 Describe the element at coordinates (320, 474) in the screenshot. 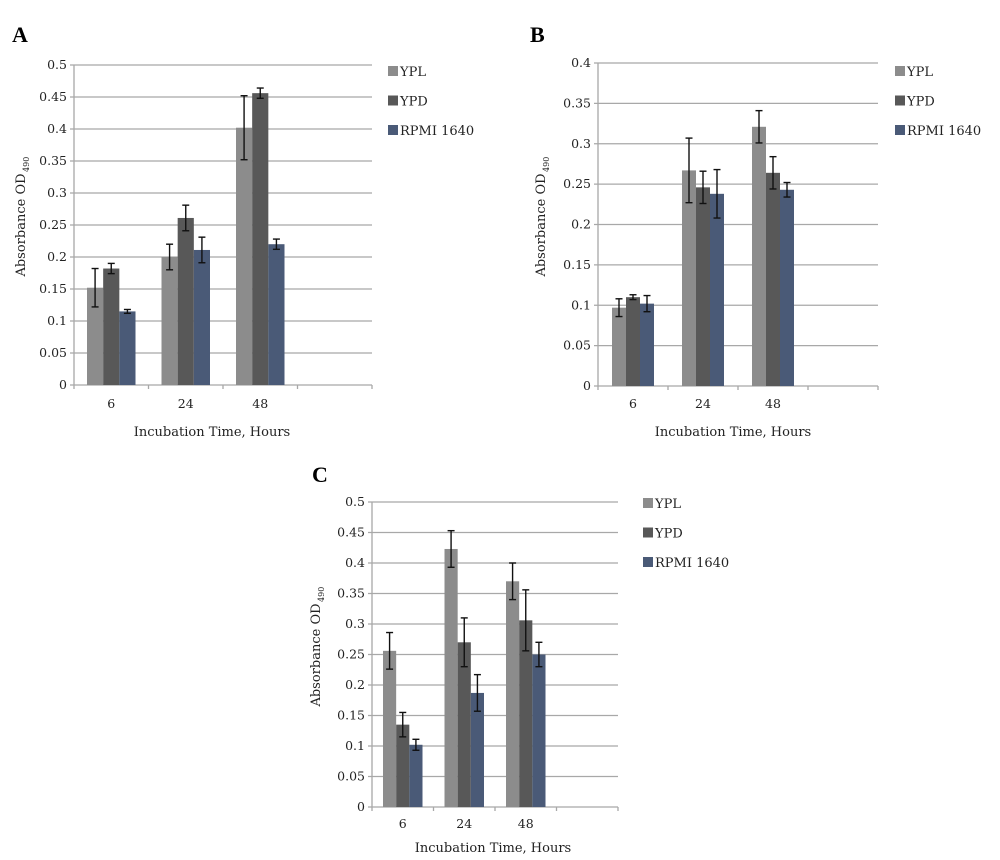

I see `panel-label: C` at that location.